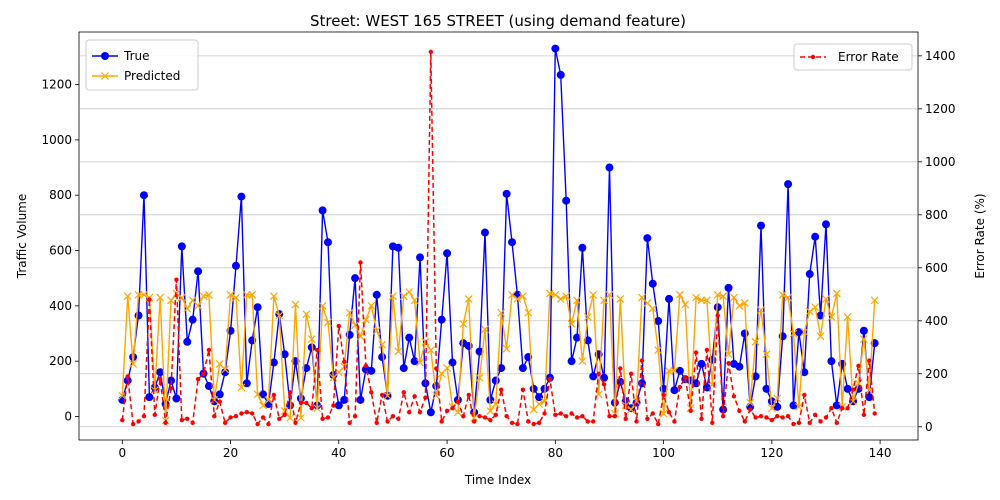  What do you see at coordinates (936, 268) in the screenshot?
I see `y2-tick-label: 600` at bounding box center [936, 268].